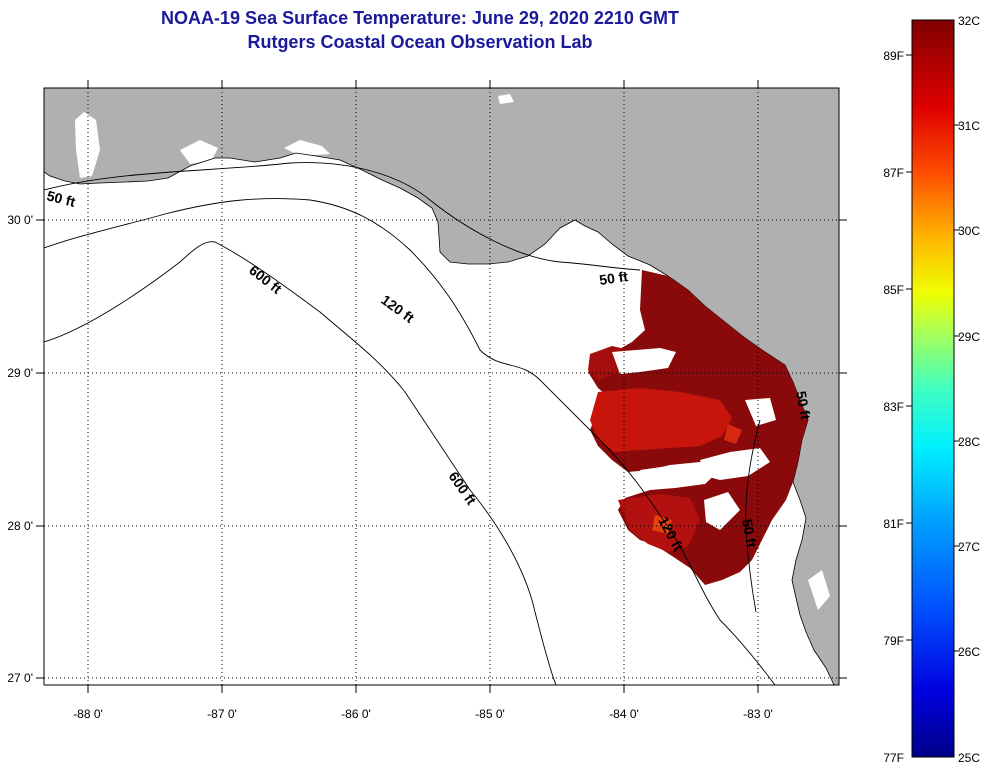  Describe the element at coordinates (490, 714) in the screenshot. I see `lon-label: -85 0'` at that location.